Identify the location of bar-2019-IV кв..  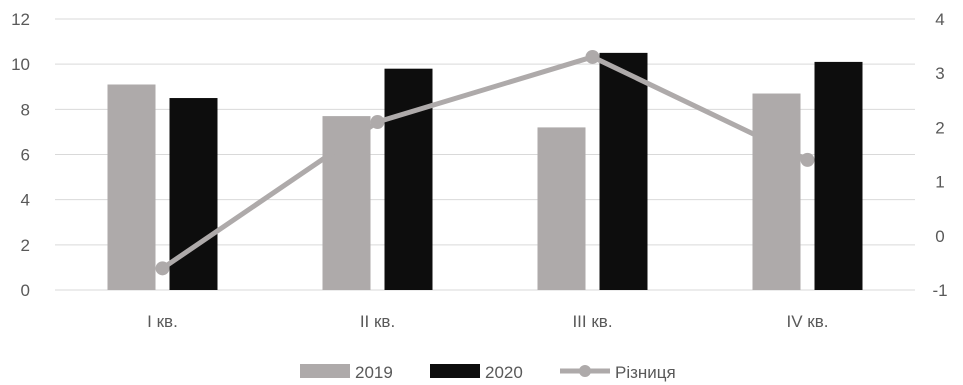
(776, 192).